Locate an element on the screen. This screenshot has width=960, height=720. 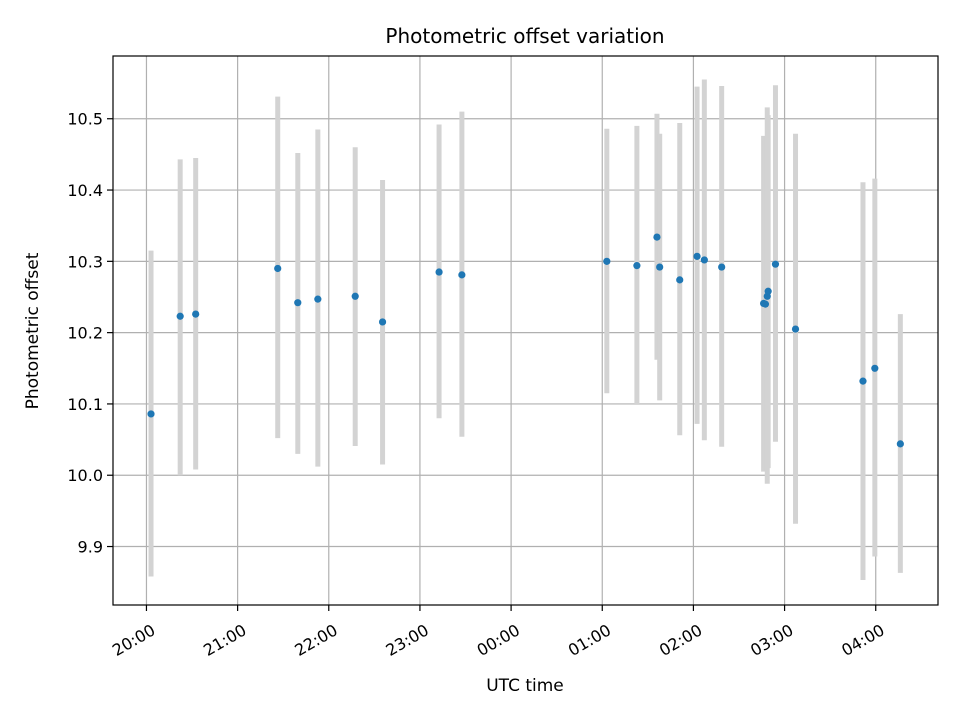
y-tick-label-1: 10.0 is located at coordinates (85, 475).